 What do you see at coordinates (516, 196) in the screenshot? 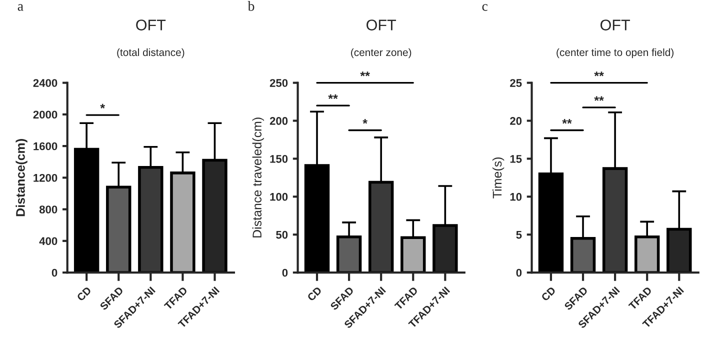
I see `y-tick-label: 10` at bounding box center [516, 196].